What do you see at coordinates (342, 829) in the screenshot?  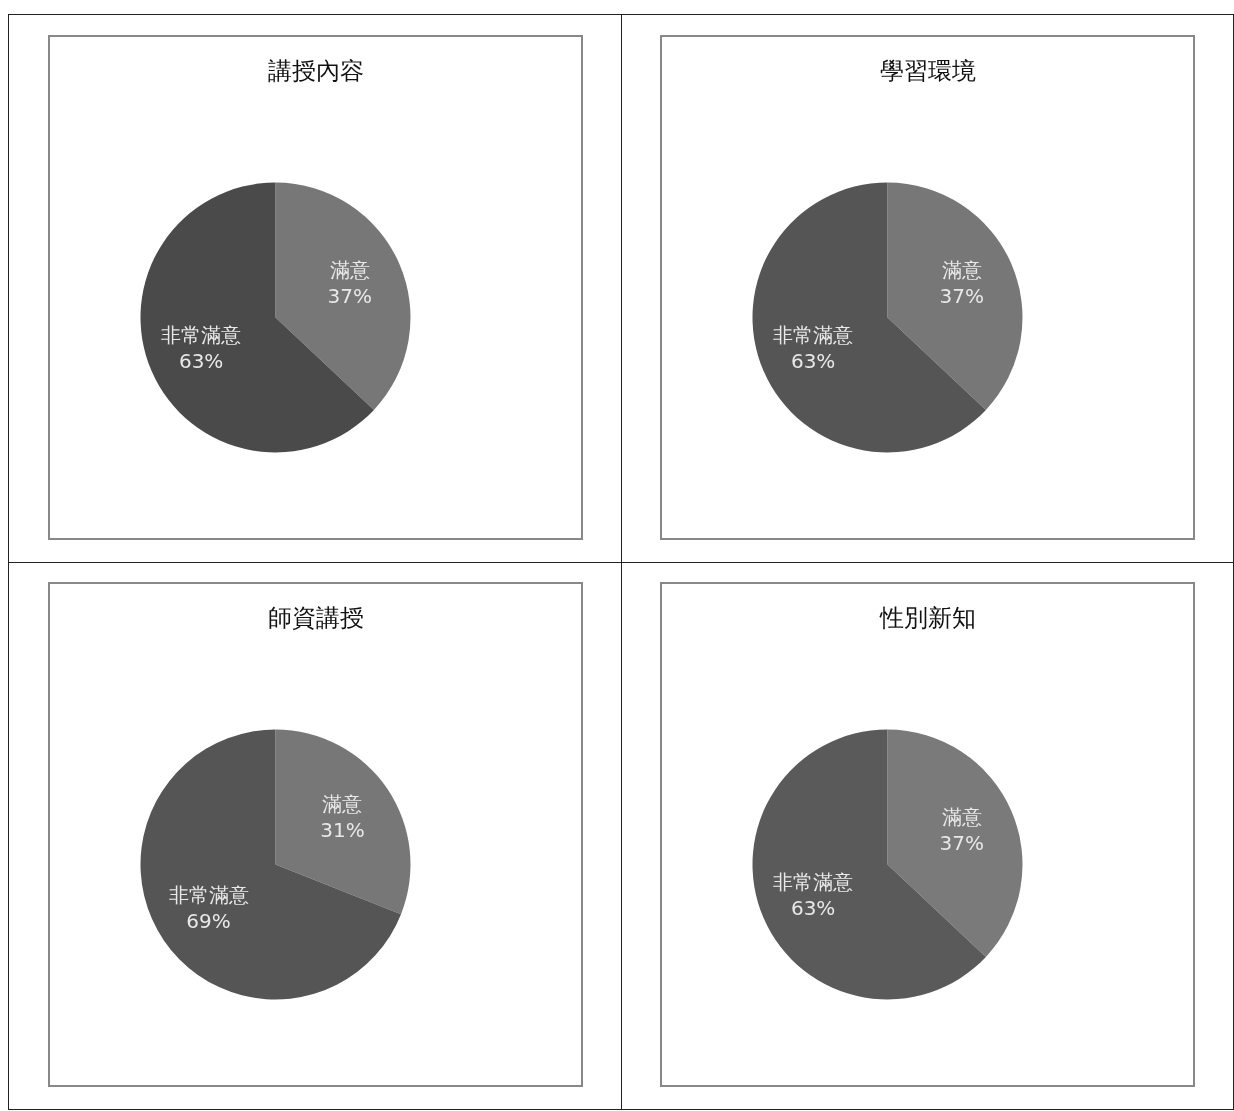 I see `data-label: 31%` at bounding box center [342, 829].